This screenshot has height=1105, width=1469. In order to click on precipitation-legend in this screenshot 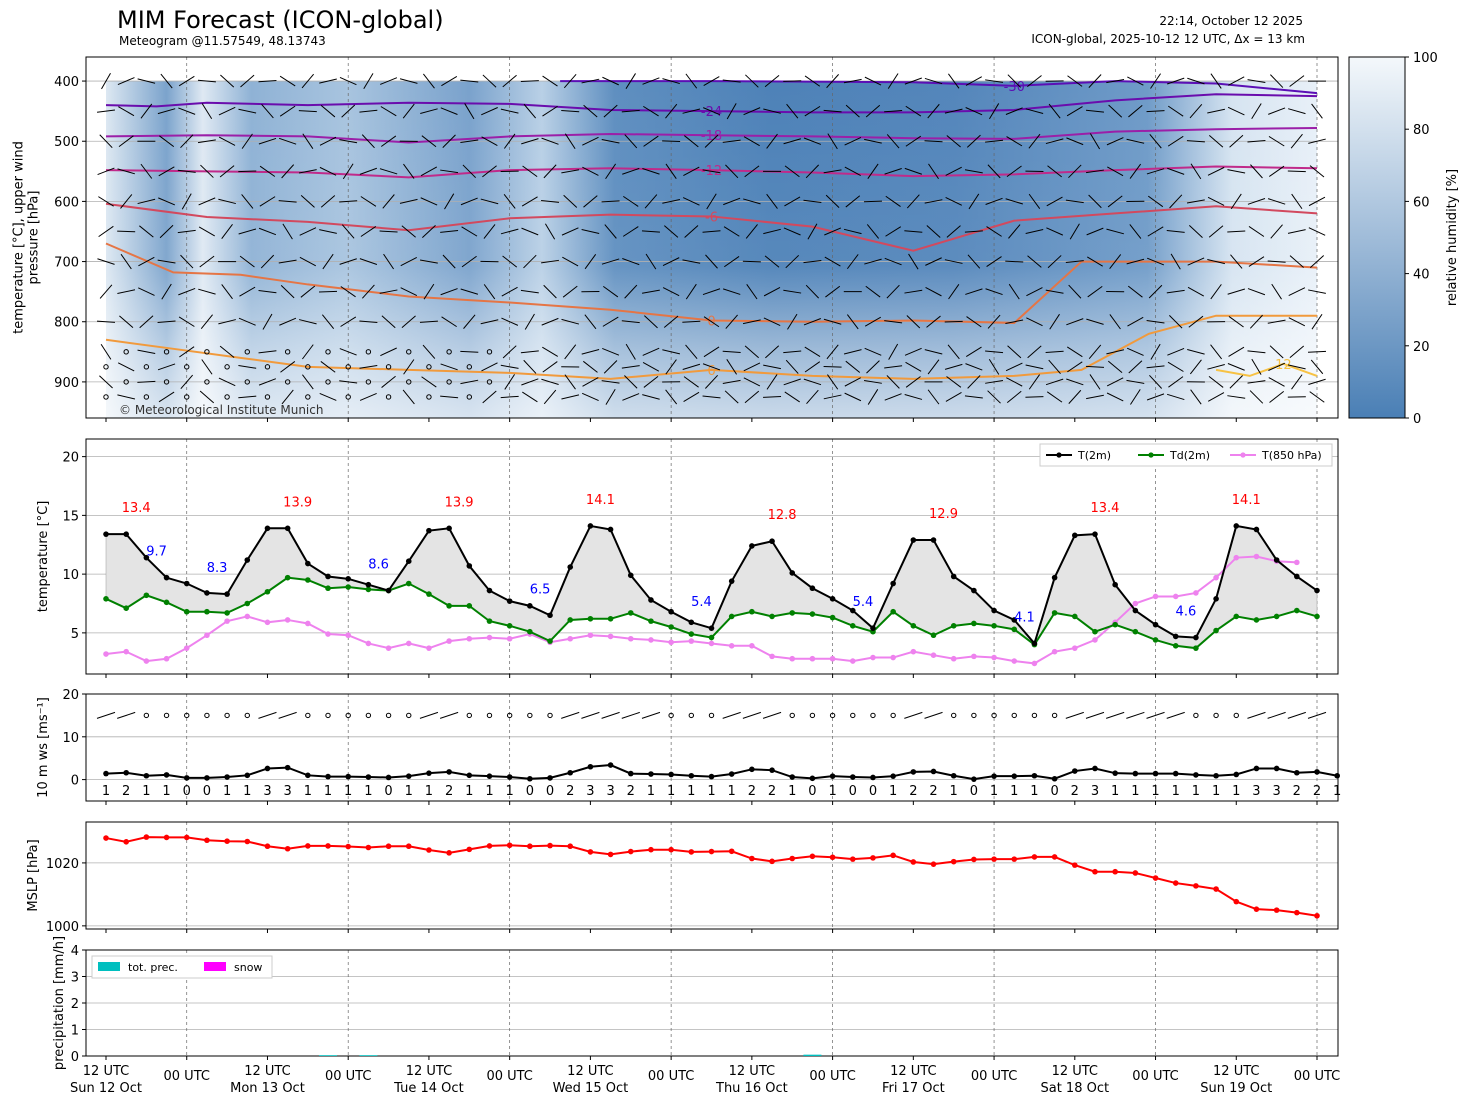, I will do `click(182, 967)`.